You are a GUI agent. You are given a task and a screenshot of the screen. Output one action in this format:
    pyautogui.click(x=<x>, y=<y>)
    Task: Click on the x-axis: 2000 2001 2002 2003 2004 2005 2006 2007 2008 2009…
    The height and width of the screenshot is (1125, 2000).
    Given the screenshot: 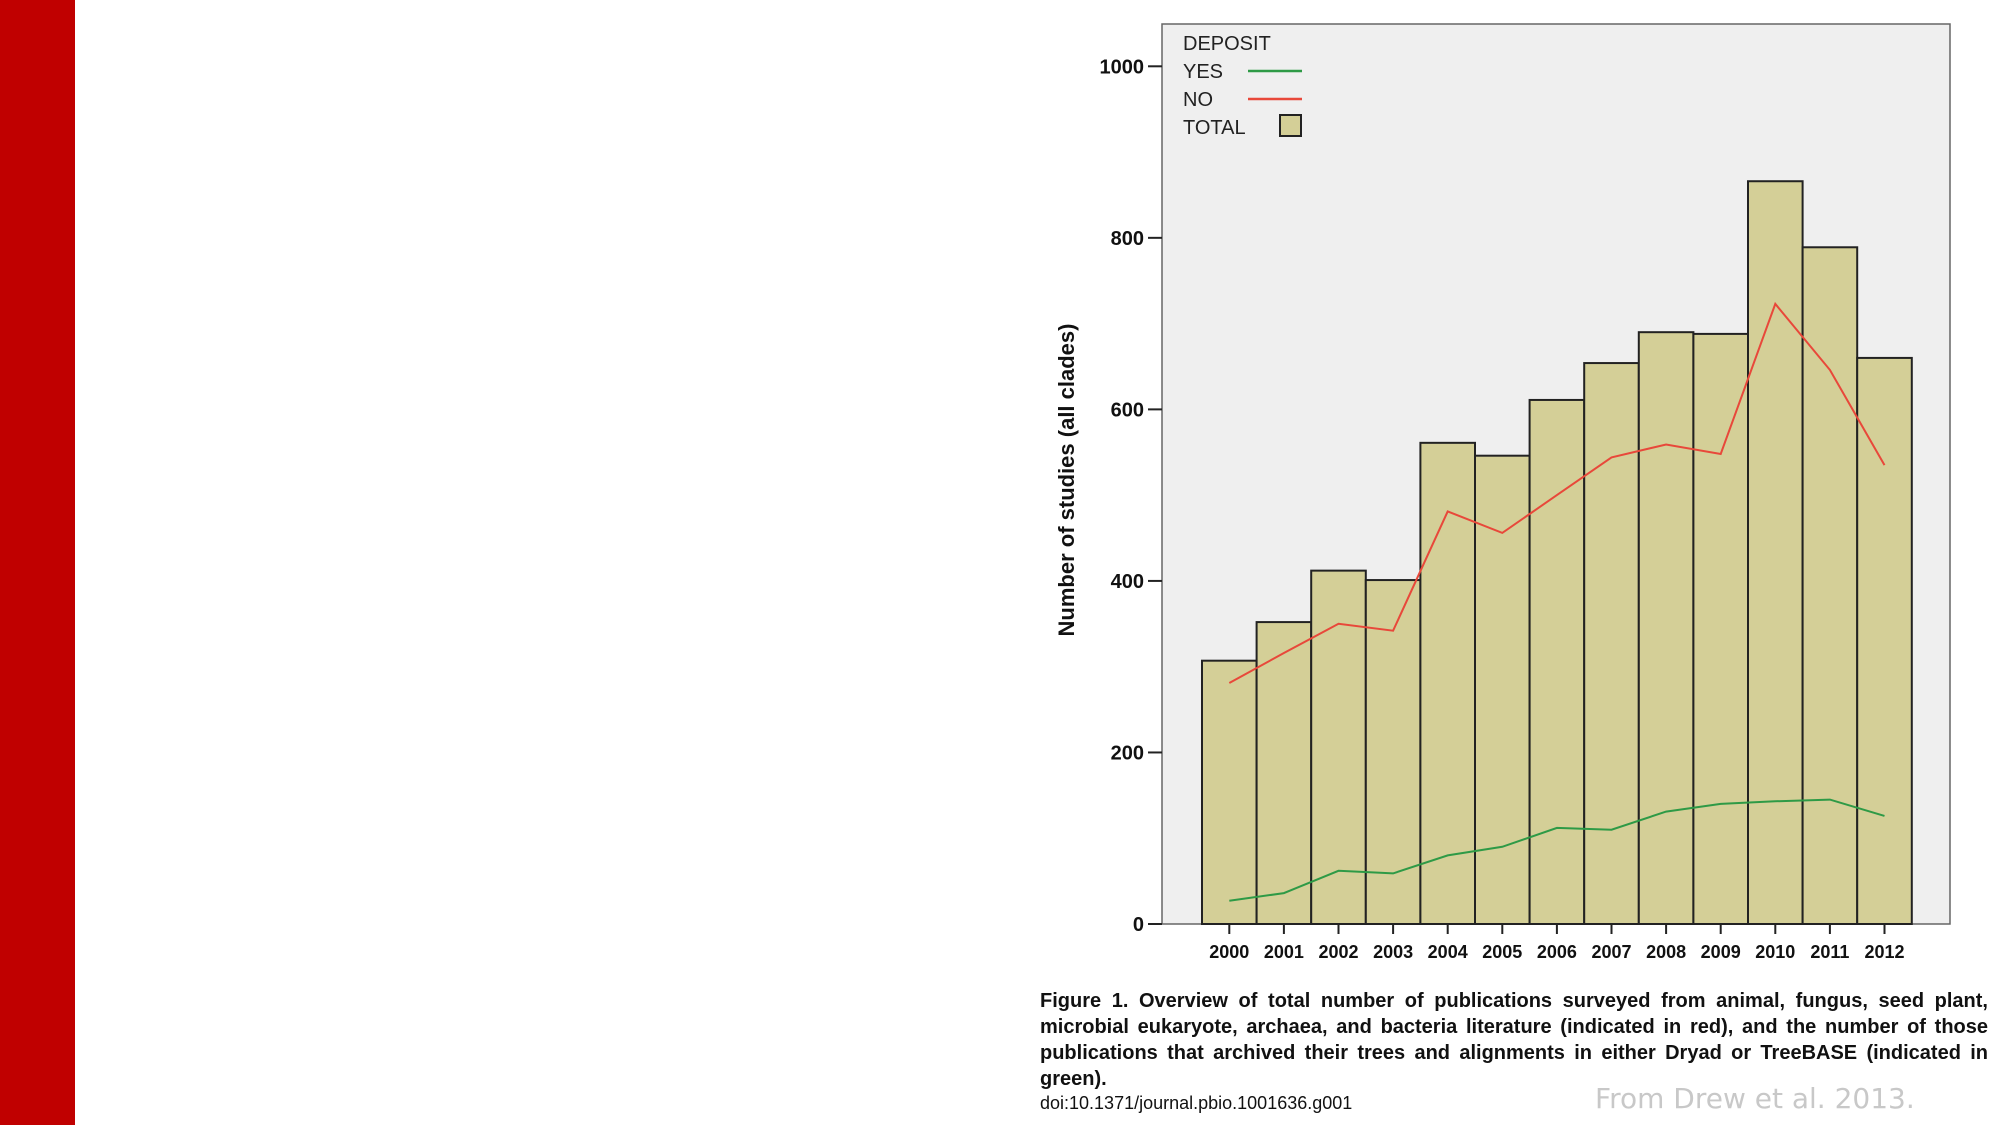 What is the action you would take?
    pyautogui.click(x=1557, y=943)
    